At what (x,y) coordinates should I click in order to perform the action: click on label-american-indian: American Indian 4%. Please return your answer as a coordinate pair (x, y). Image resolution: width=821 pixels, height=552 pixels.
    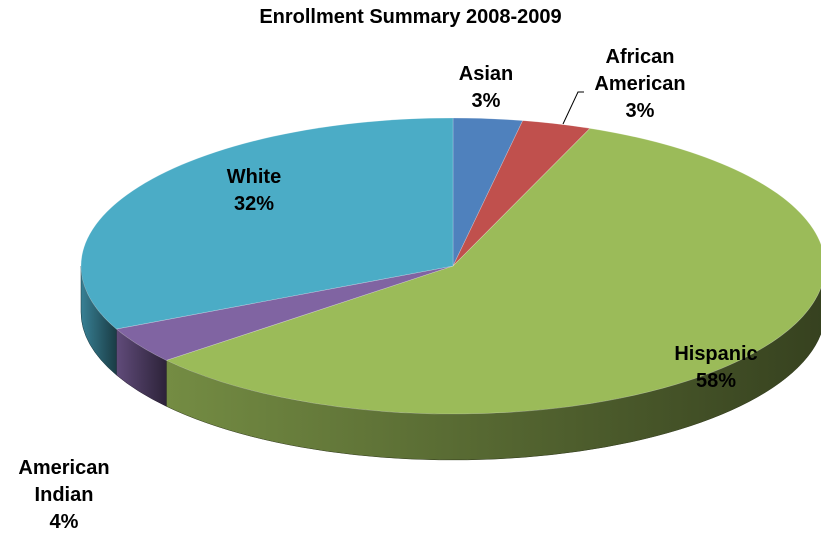
    Looking at the image, I should click on (63, 495).